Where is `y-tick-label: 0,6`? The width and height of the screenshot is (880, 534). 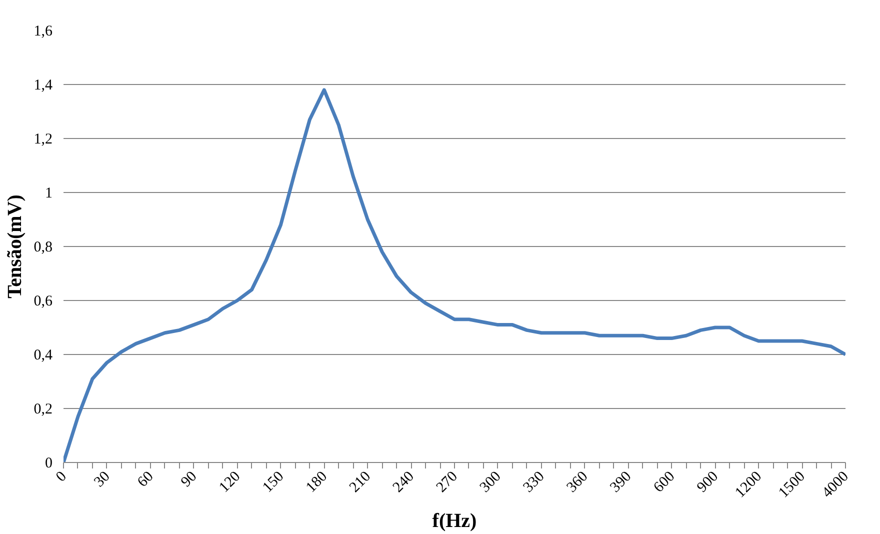 y-tick-label: 0,6 is located at coordinates (43, 302).